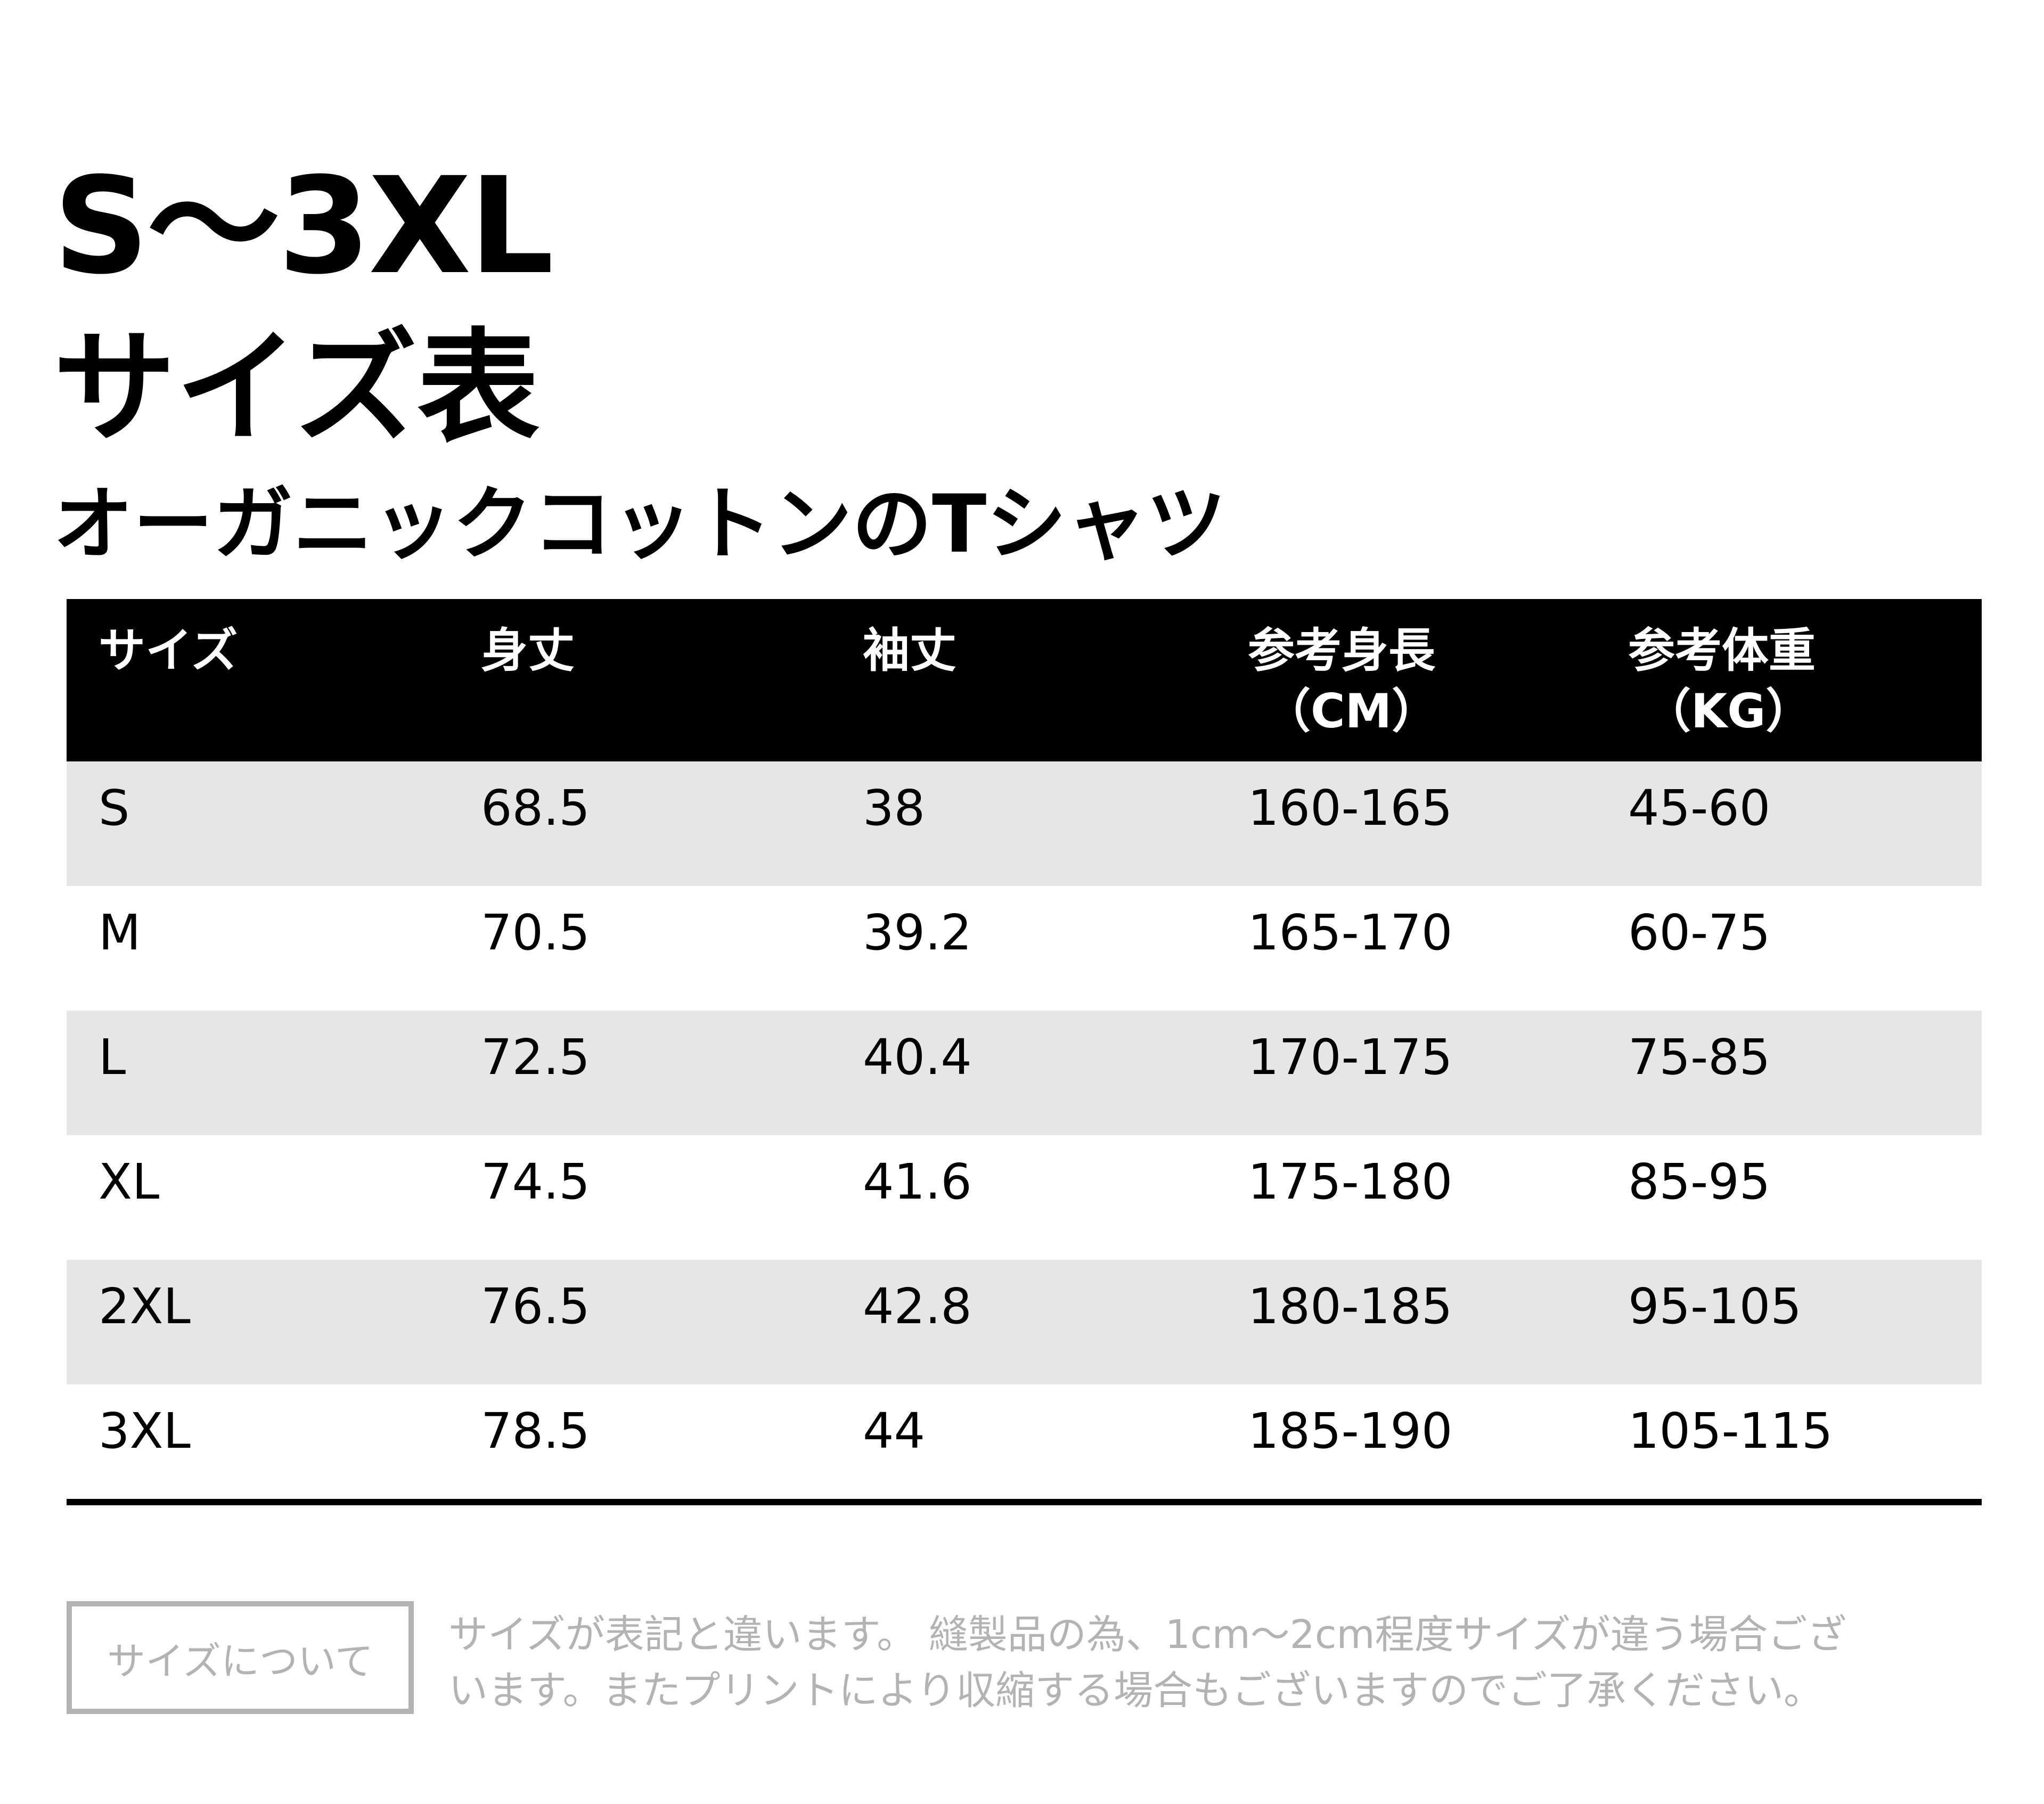  Describe the element at coordinates (1136, 1690) in the screenshot. I see `note-line-2: います。またプリントにより収縮する場合もございますのでご了承ください。` at that location.